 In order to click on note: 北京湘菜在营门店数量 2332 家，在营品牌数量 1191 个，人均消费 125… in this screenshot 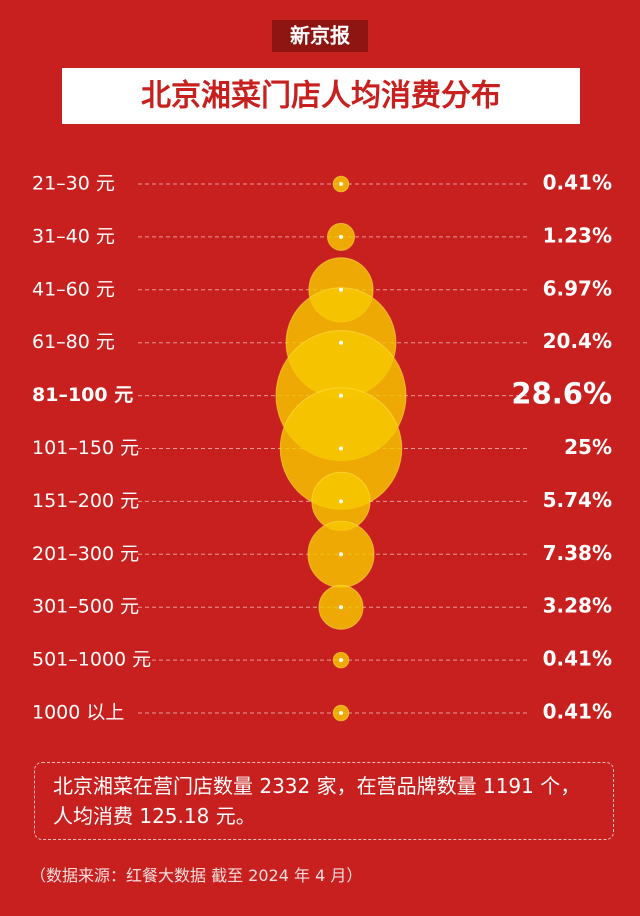, I will do `click(324, 801)`.